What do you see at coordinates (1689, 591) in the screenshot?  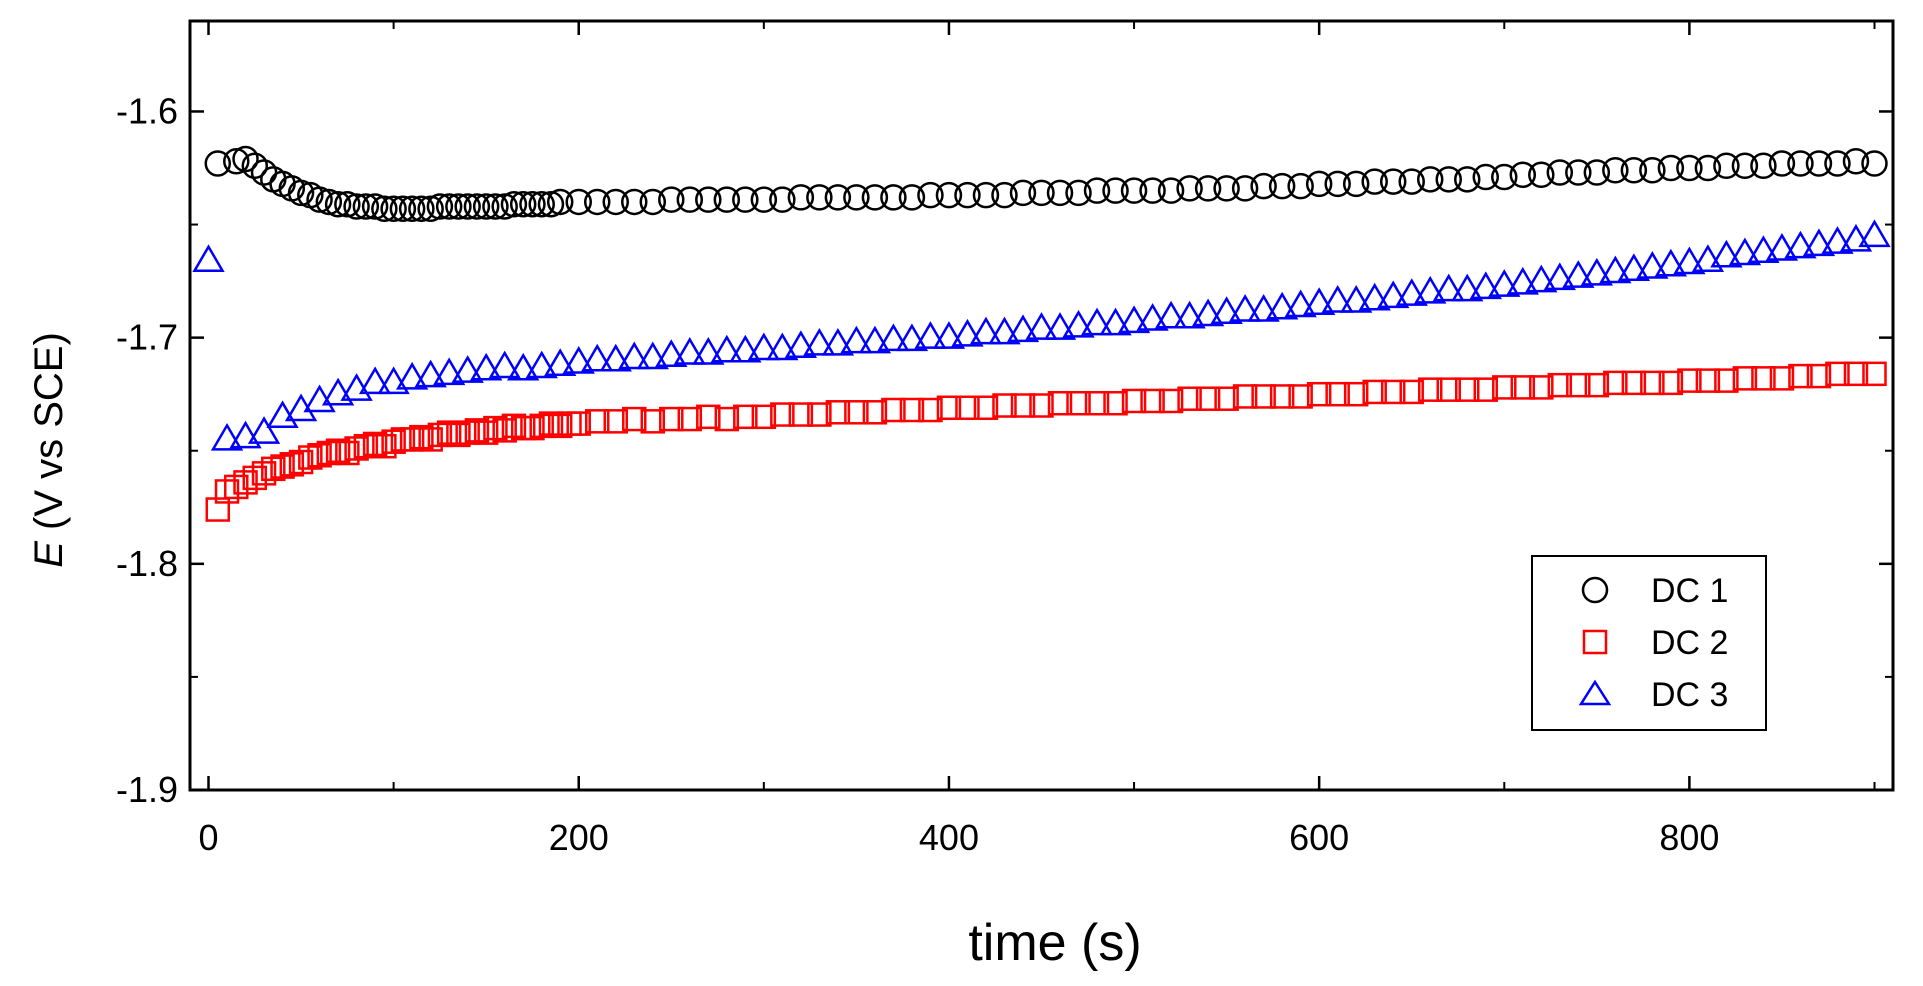 I see `legend-label-dc1: DC 1` at bounding box center [1689, 591].